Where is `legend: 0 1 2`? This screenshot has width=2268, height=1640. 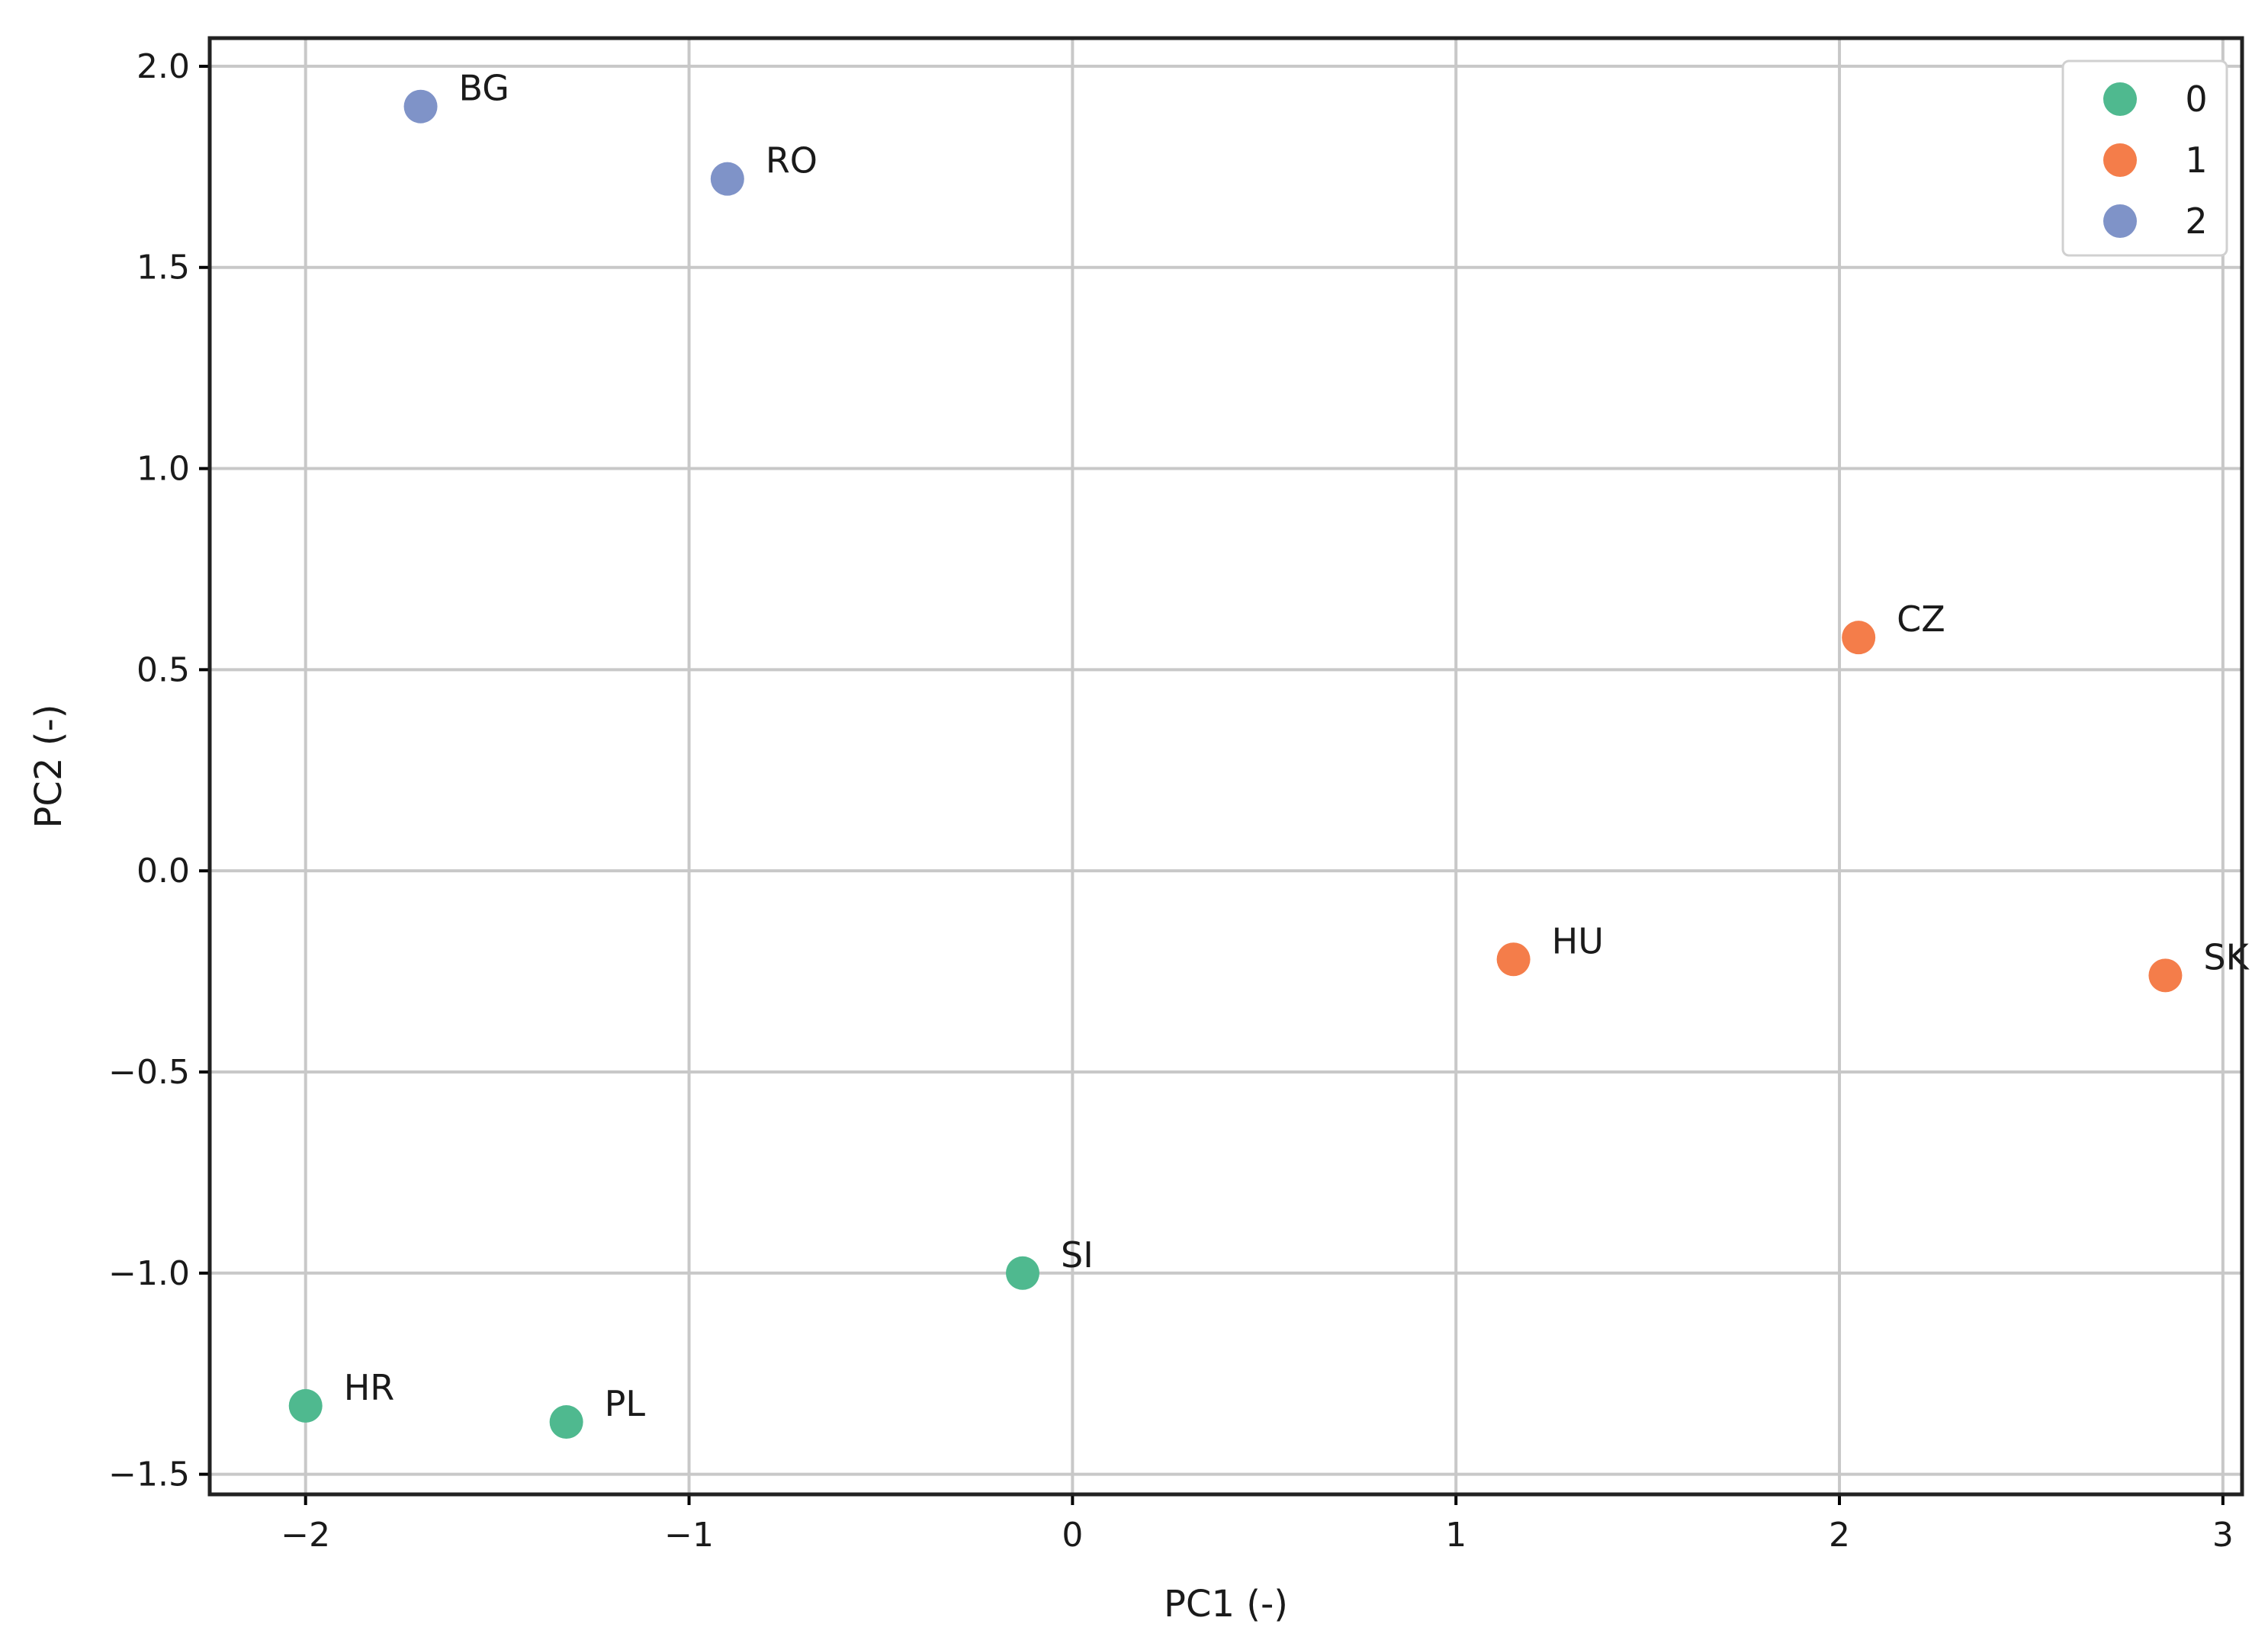 legend: 0 1 2 is located at coordinates (2144, 158).